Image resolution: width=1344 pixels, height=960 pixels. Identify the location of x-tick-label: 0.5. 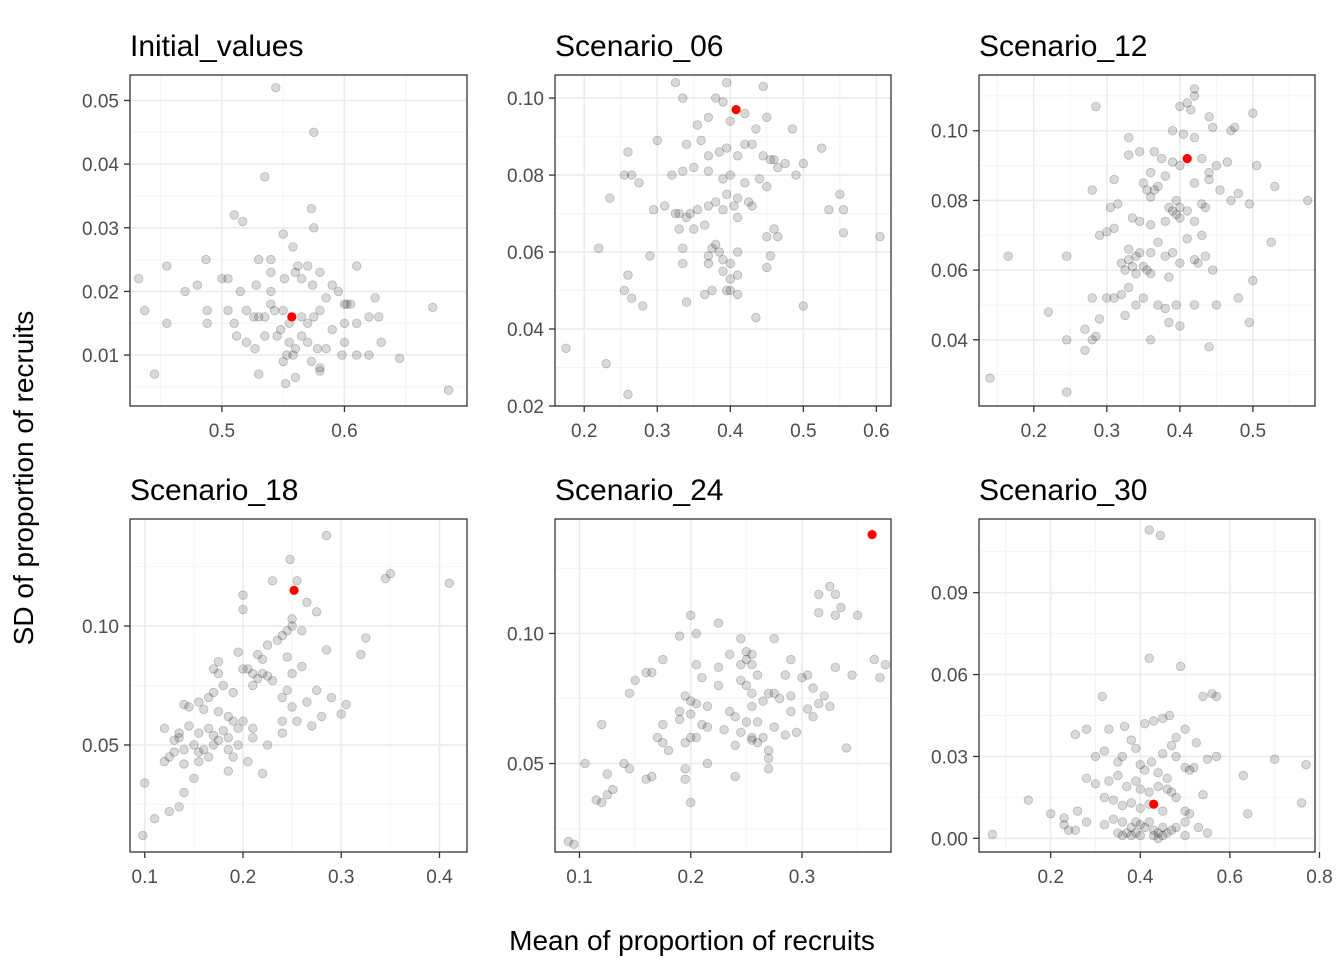
(803, 431).